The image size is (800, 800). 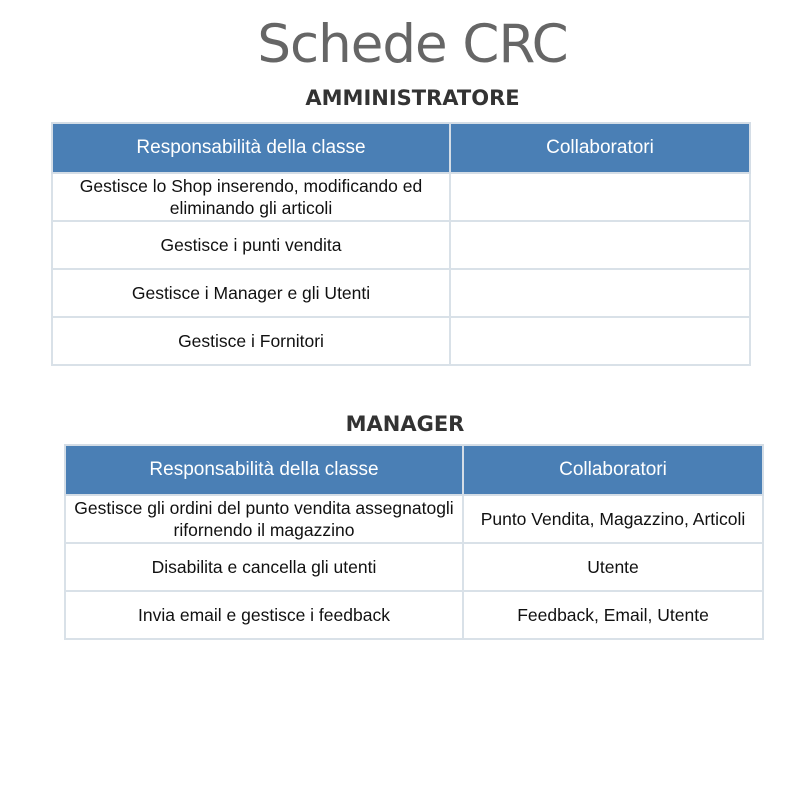 I want to click on section-title-manager: MANAGER, so click(x=405, y=424).